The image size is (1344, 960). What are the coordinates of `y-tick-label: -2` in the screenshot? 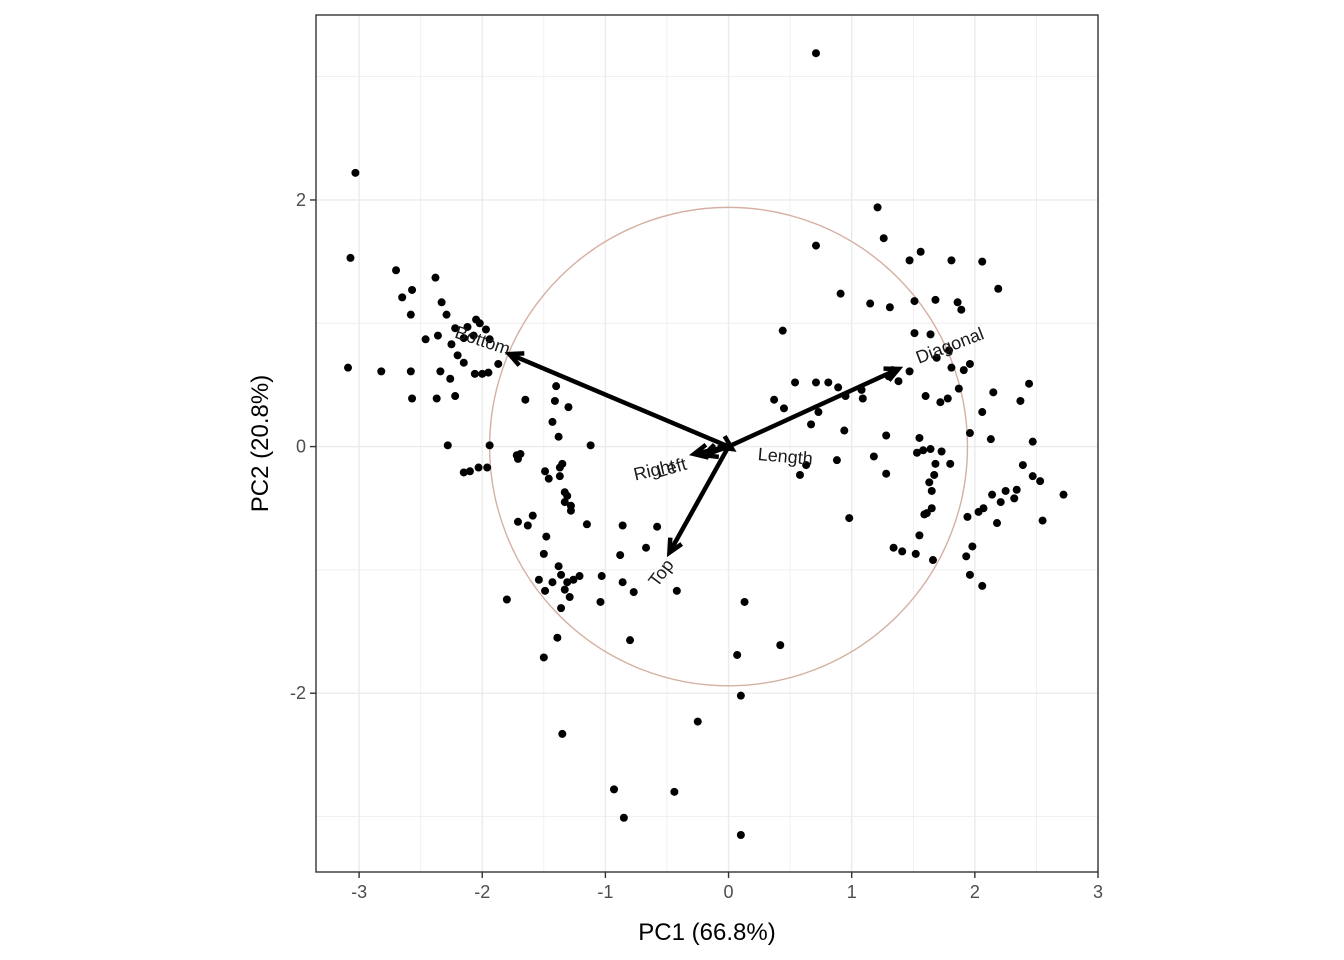 It's located at (298, 693).